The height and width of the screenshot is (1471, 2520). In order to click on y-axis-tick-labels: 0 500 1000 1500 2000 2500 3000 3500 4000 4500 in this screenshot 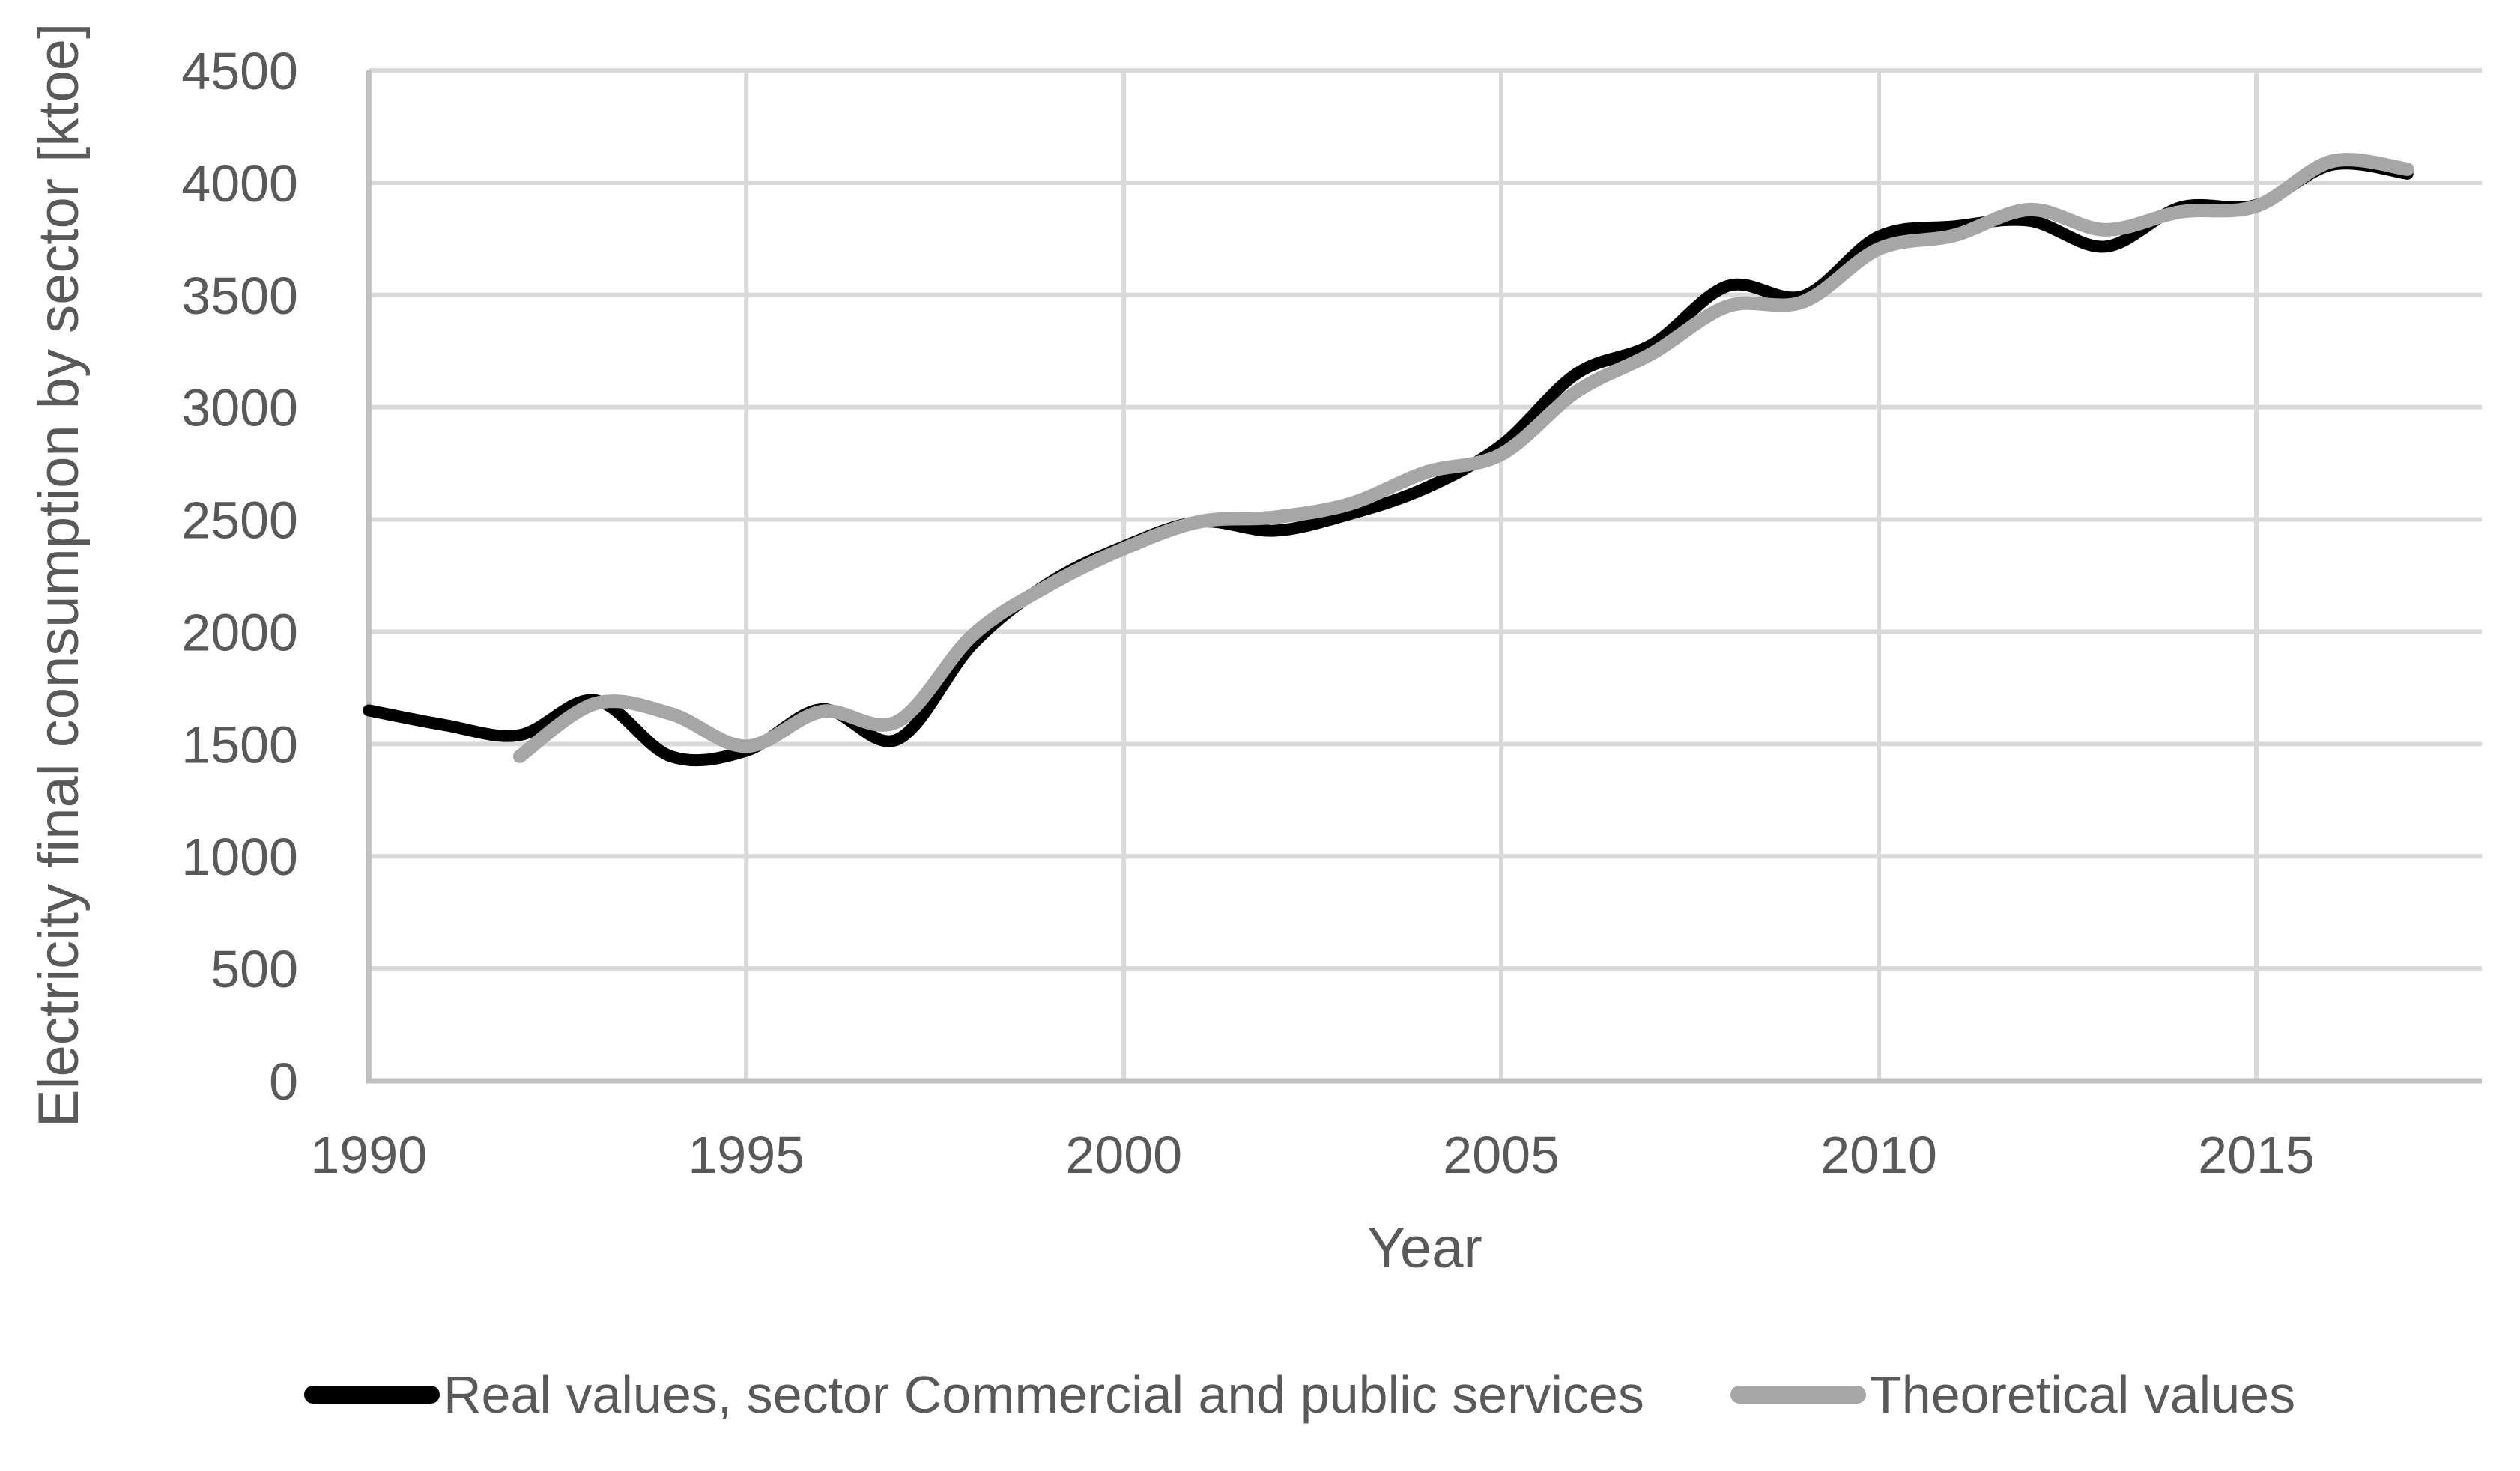, I will do `click(239, 577)`.